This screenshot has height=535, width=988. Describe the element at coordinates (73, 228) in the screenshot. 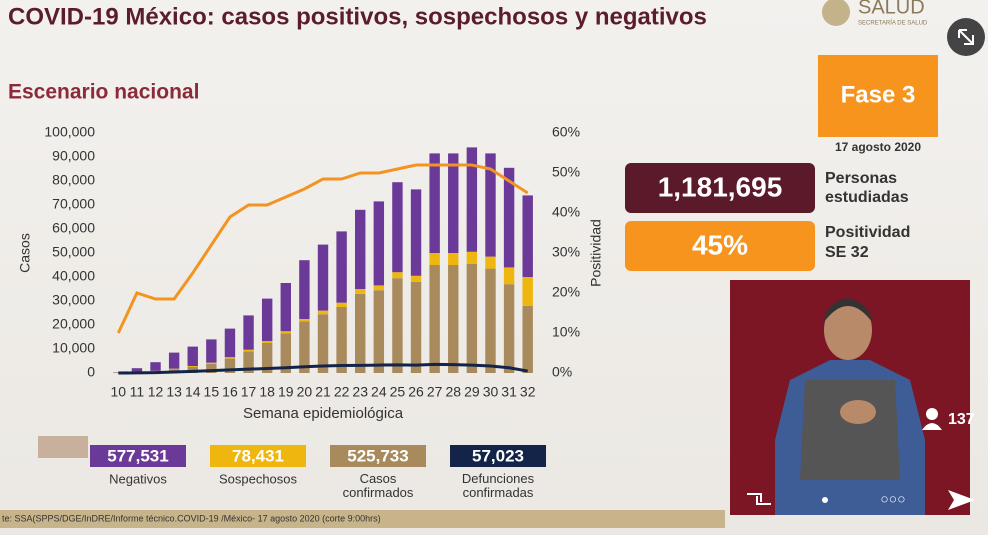

I see `y-tick-label: 60,000` at that location.